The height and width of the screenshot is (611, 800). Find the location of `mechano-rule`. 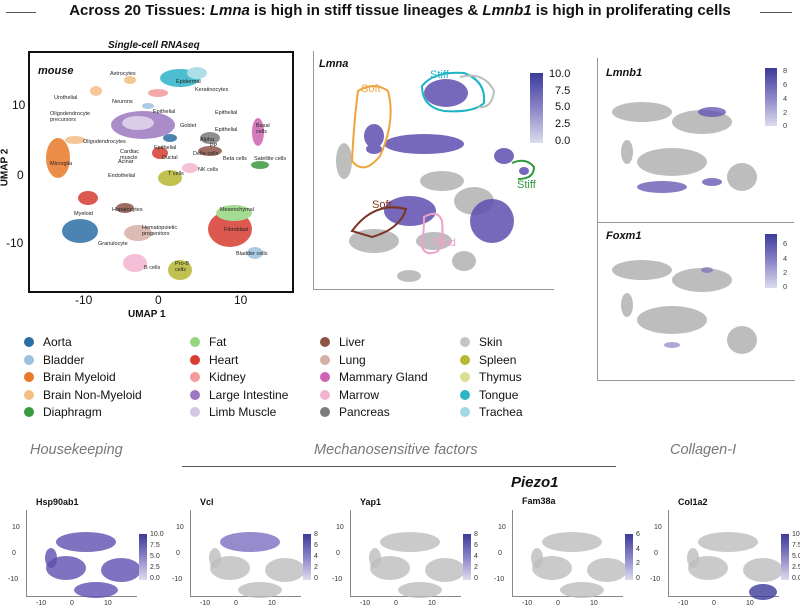

mechano-rule is located at coordinates (399, 466).